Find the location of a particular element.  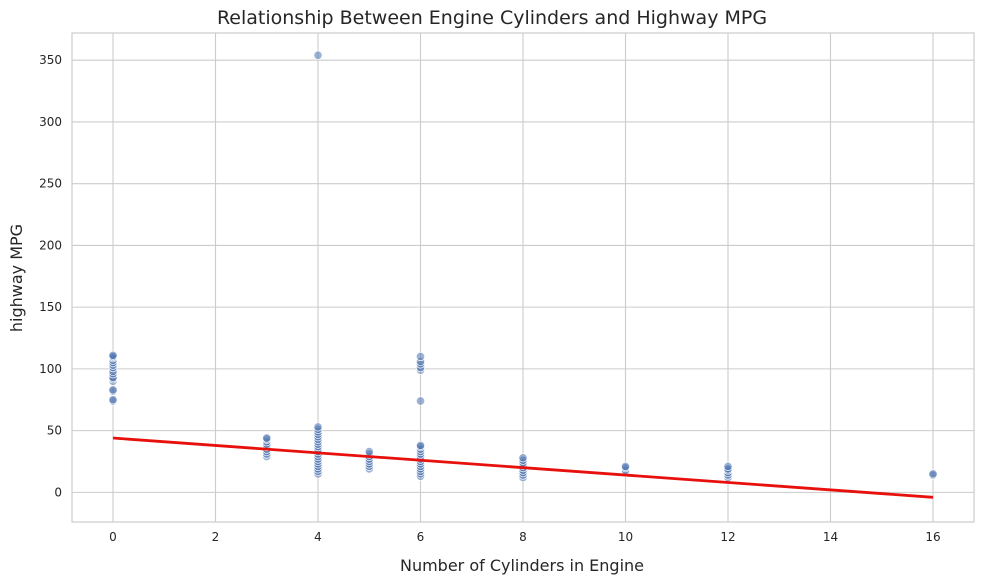

trend-line is located at coordinates (523, 467).